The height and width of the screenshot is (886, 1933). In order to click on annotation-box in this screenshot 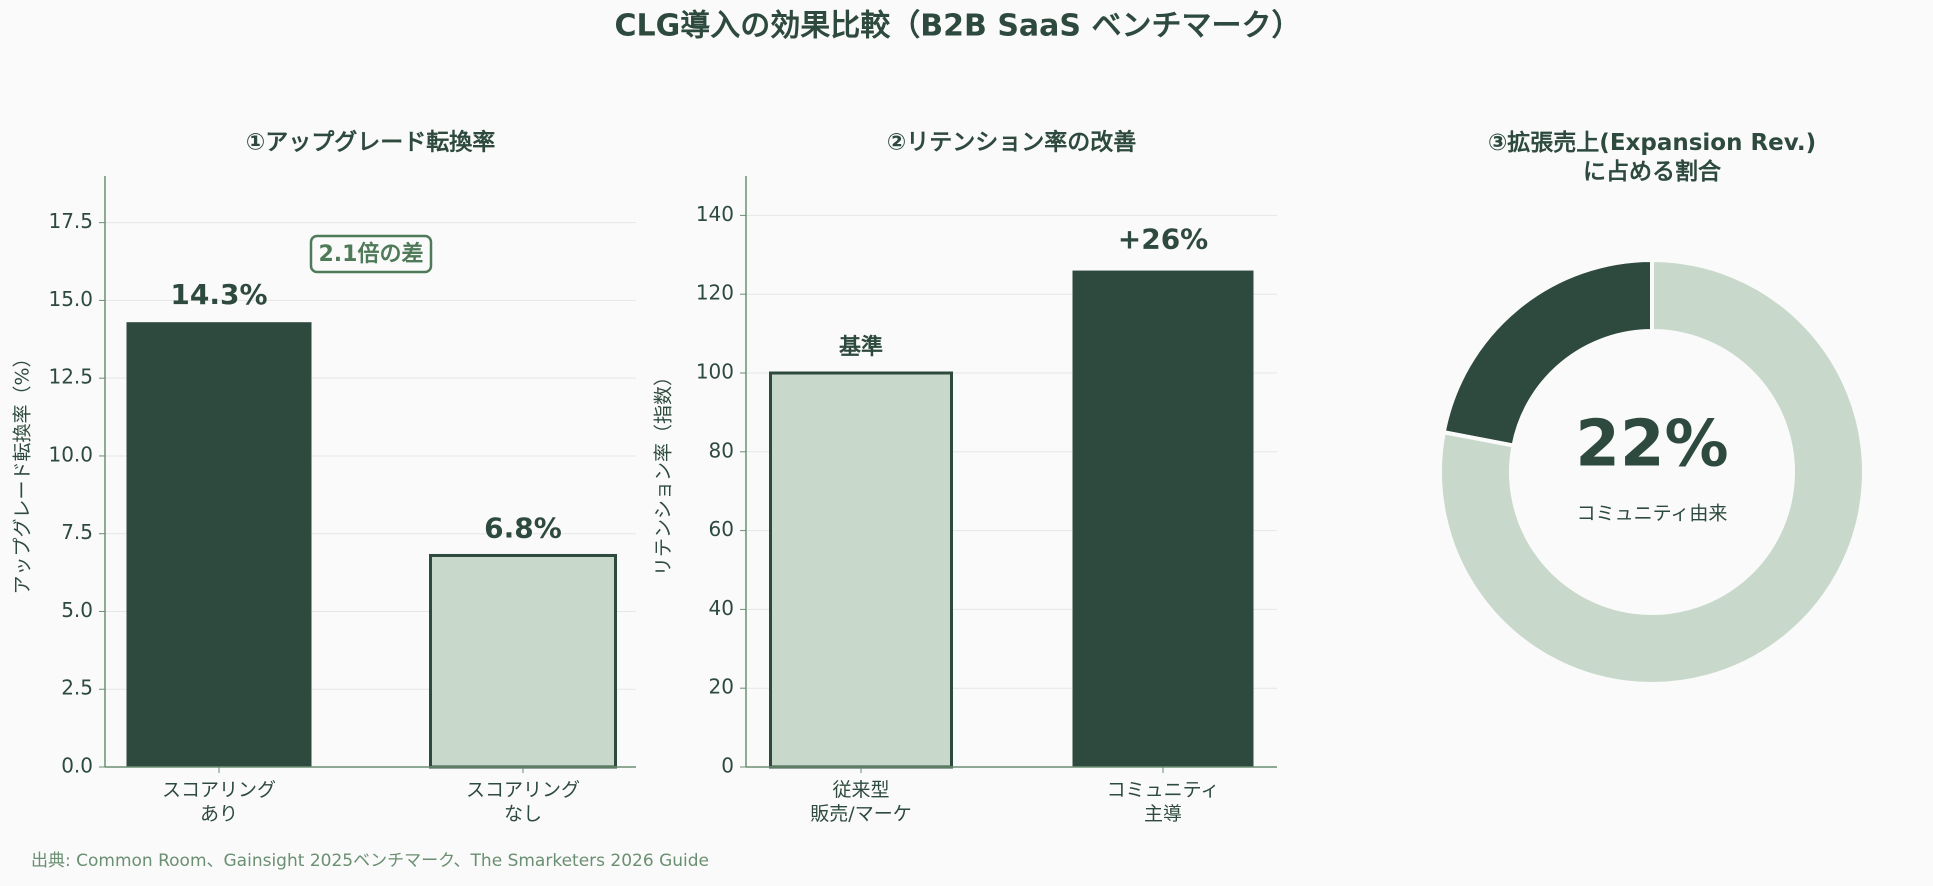, I will do `click(371, 254)`.